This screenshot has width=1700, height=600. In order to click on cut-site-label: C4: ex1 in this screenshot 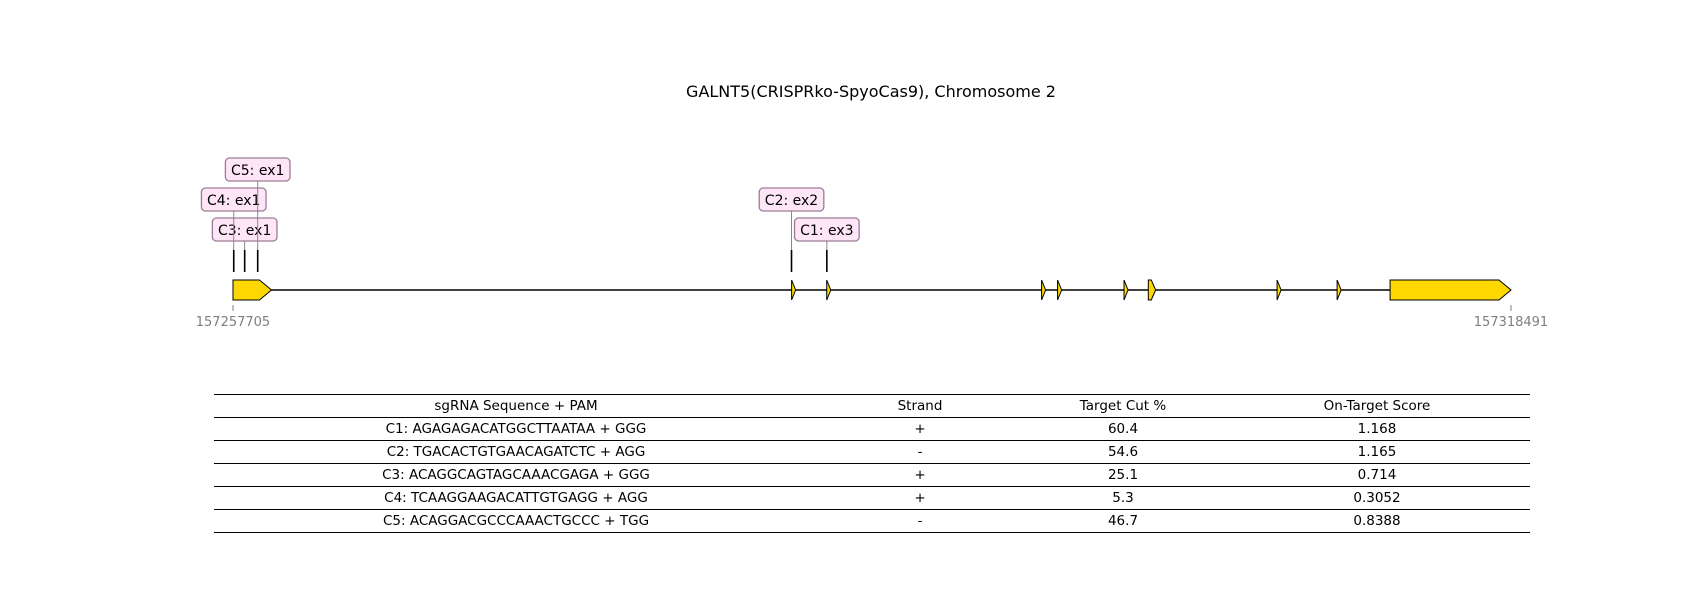, I will do `click(233, 201)`.